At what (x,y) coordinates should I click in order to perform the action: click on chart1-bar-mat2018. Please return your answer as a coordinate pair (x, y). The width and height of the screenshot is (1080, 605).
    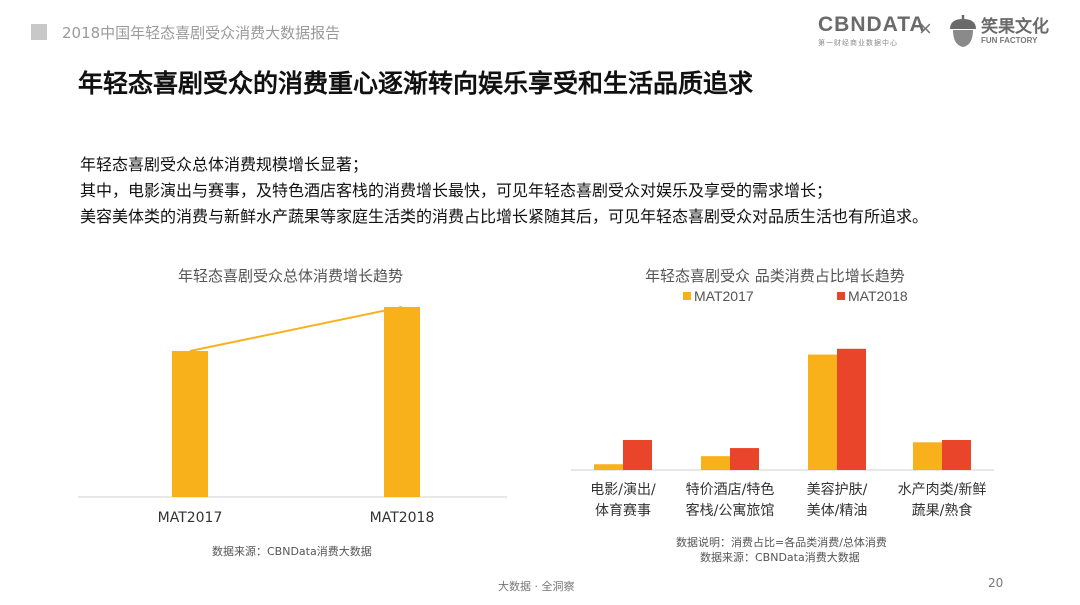
    Looking at the image, I should click on (402, 402).